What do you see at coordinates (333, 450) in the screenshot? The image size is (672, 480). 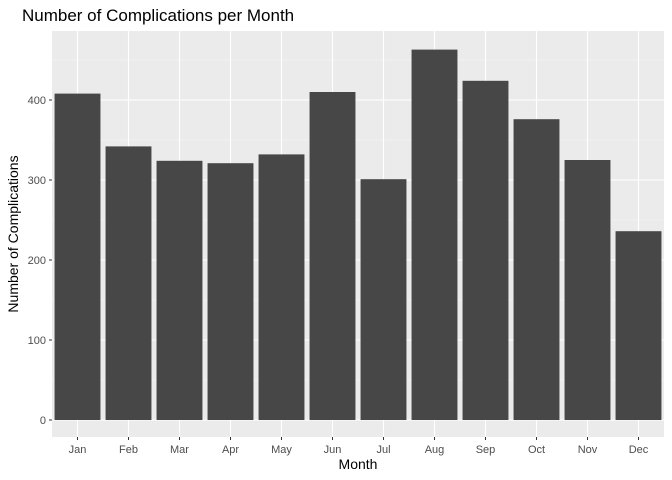 I see `x-tick-label-jun: Jun` at bounding box center [333, 450].